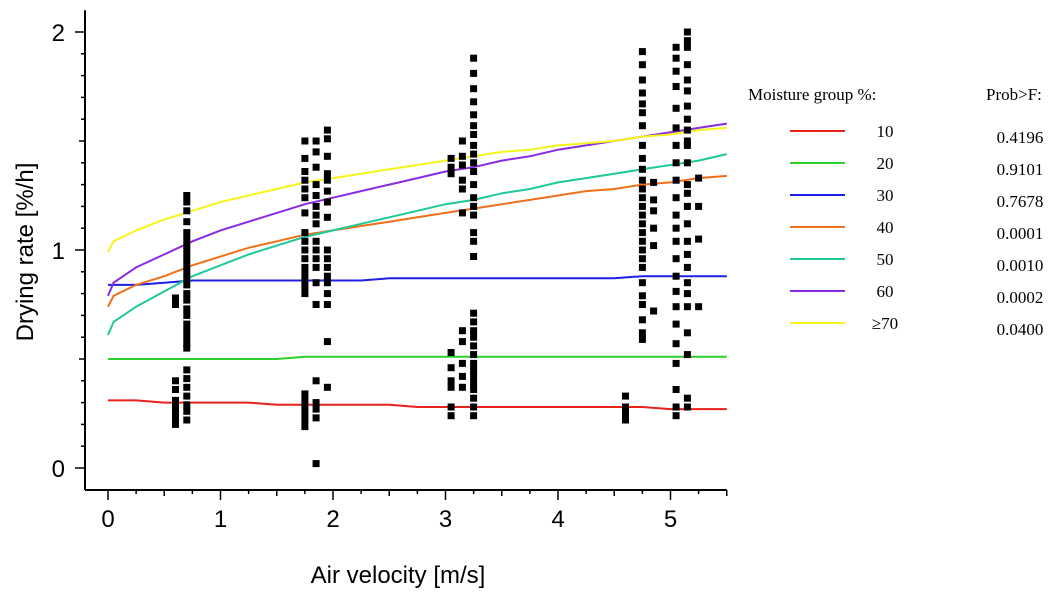 This screenshot has height=594, width=1058. What do you see at coordinates (1020, 169) in the screenshot?
I see `prob-value: 0.9101` at bounding box center [1020, 169].